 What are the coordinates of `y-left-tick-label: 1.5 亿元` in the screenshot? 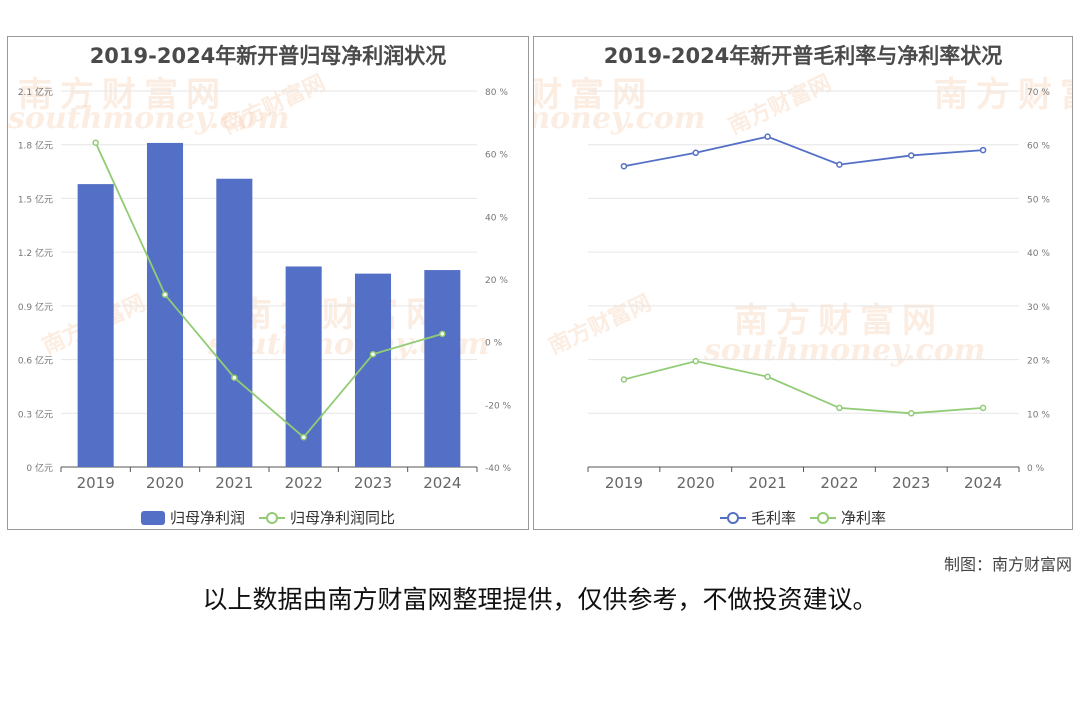 It's located at (35, 199).